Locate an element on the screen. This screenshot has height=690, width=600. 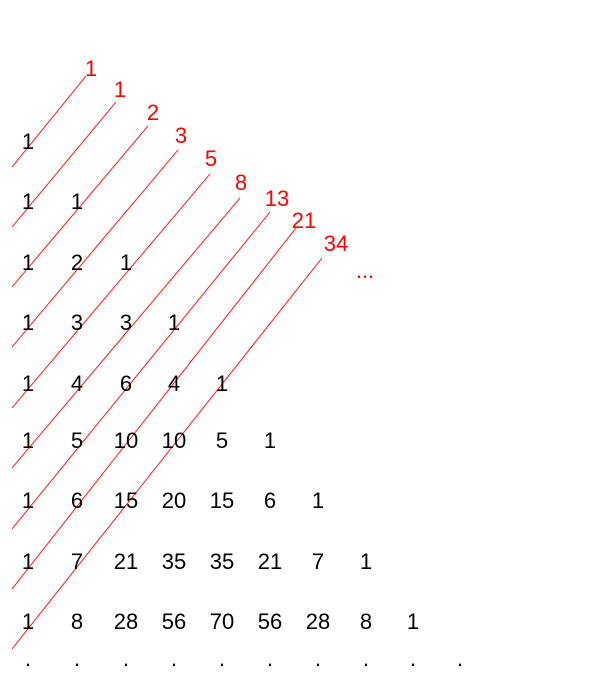
diagonal-sum: 5 is located at coordinates (211, 158).